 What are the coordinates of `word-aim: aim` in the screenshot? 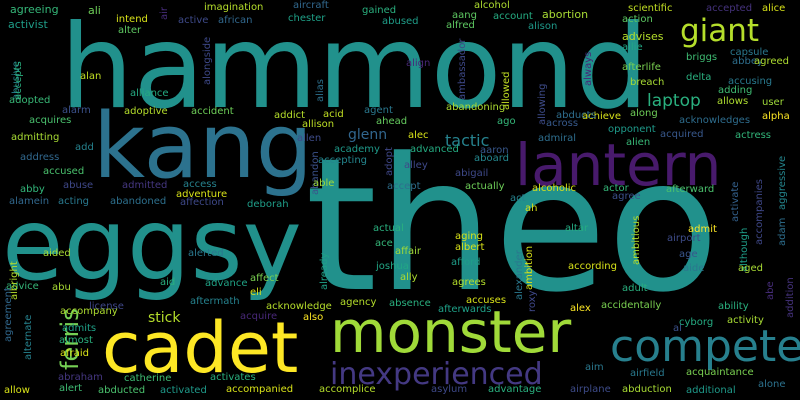 It's located at (594, 367).